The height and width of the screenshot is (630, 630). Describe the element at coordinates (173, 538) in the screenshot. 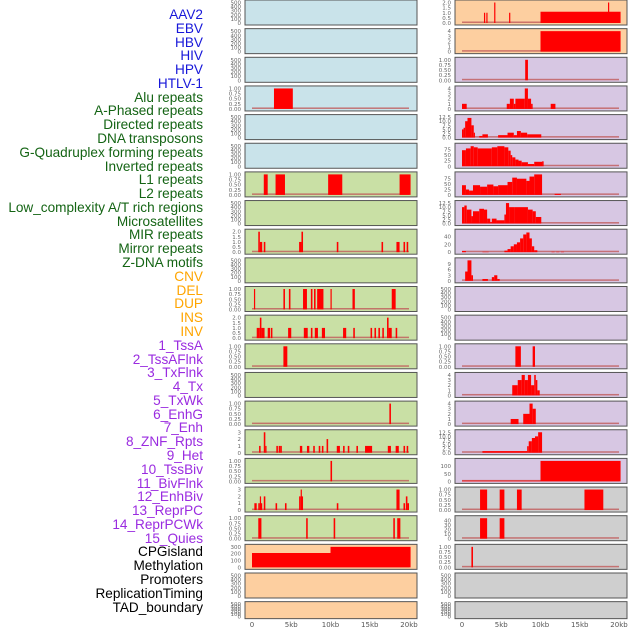

I see `track-label: 15_Quies` at that location.